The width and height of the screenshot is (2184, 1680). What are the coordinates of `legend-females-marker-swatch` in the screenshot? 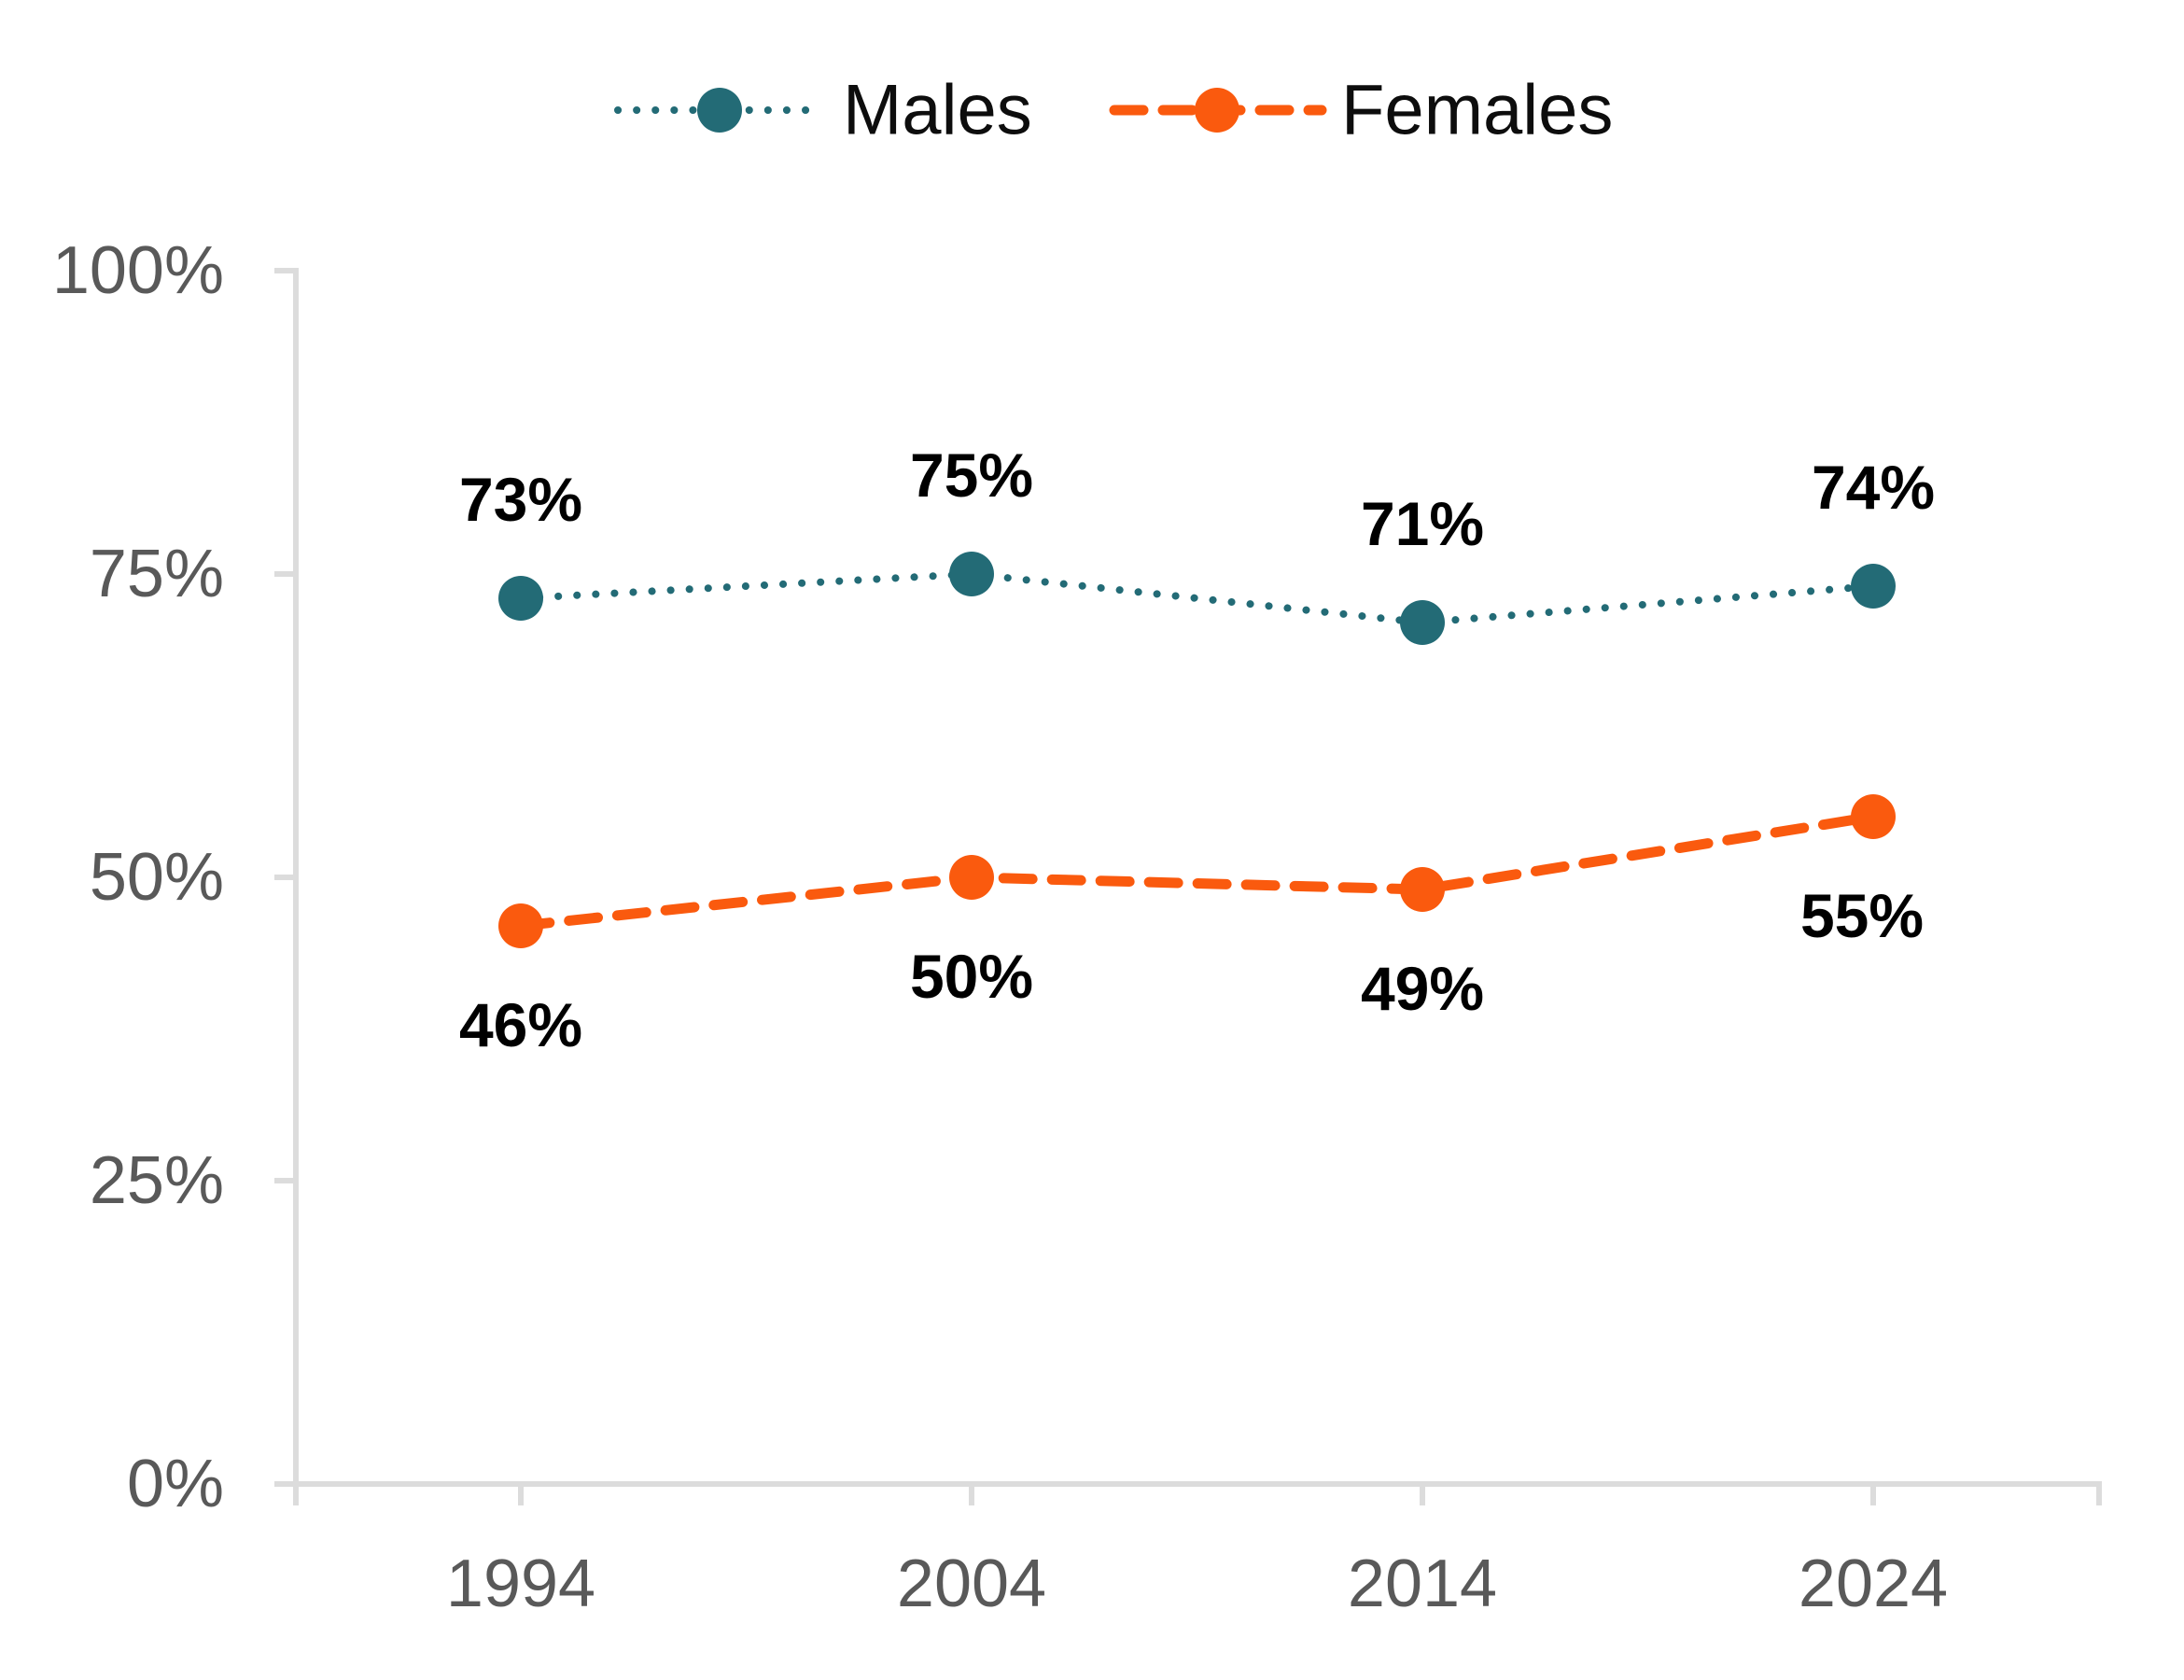 It's located at (1217, 110).